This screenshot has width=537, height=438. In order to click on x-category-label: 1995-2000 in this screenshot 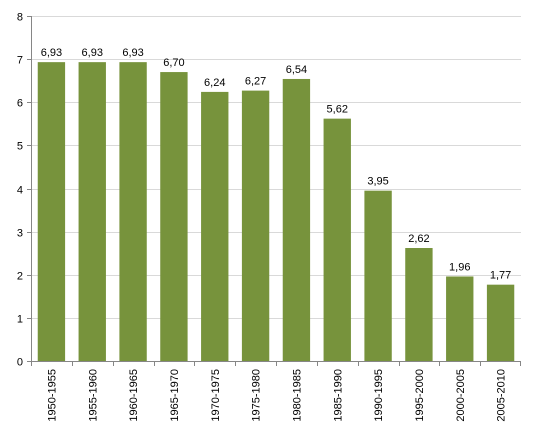, I will do `click(420, 395)`.